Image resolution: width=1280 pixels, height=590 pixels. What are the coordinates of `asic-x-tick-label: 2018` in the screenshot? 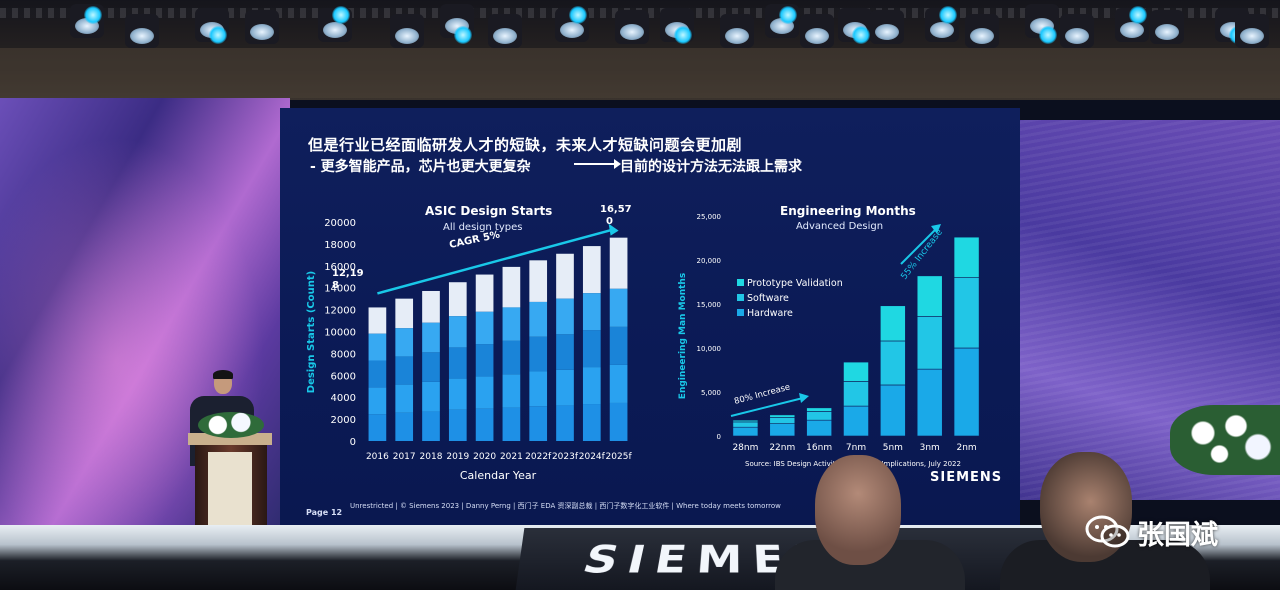 It's located at (431, 457).